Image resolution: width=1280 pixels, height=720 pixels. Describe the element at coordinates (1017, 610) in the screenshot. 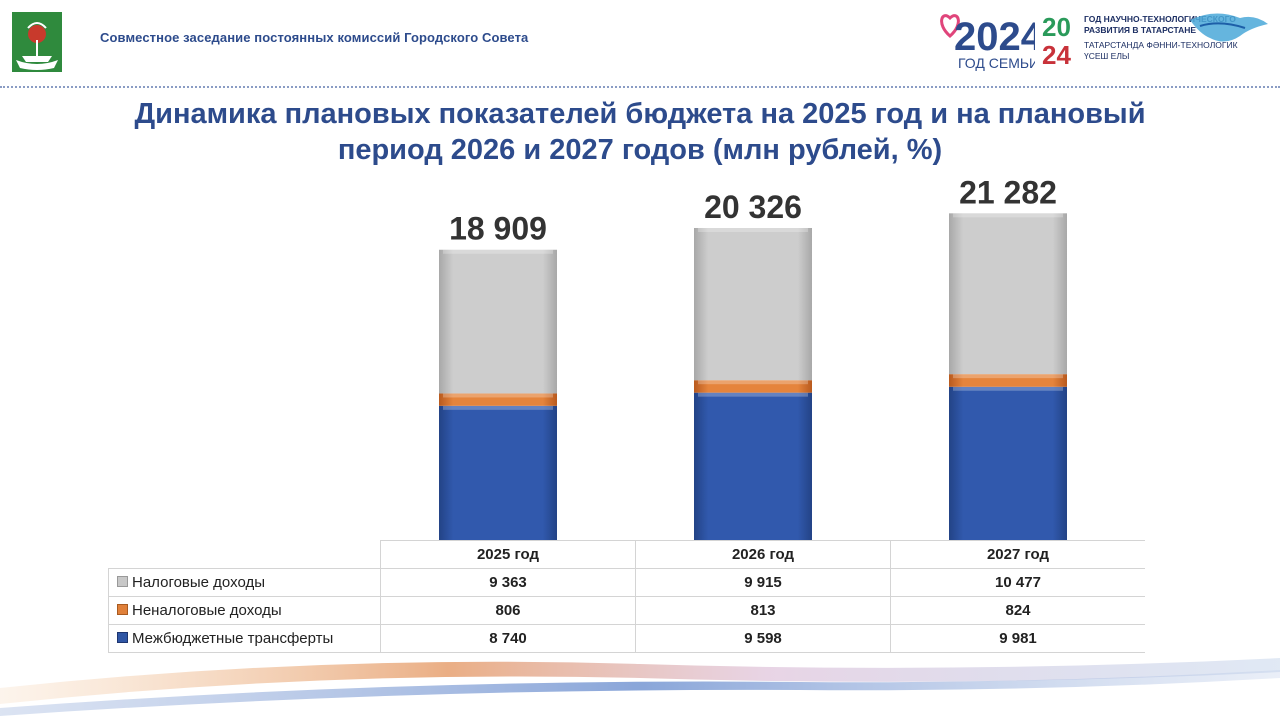

I see `table-cell: 824` at that location.